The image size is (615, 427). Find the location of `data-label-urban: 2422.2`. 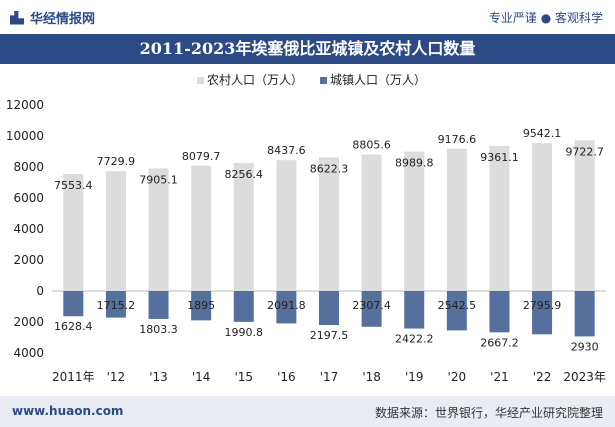

data-label-urban: 2422.2 is located at coordinates (414, 339).